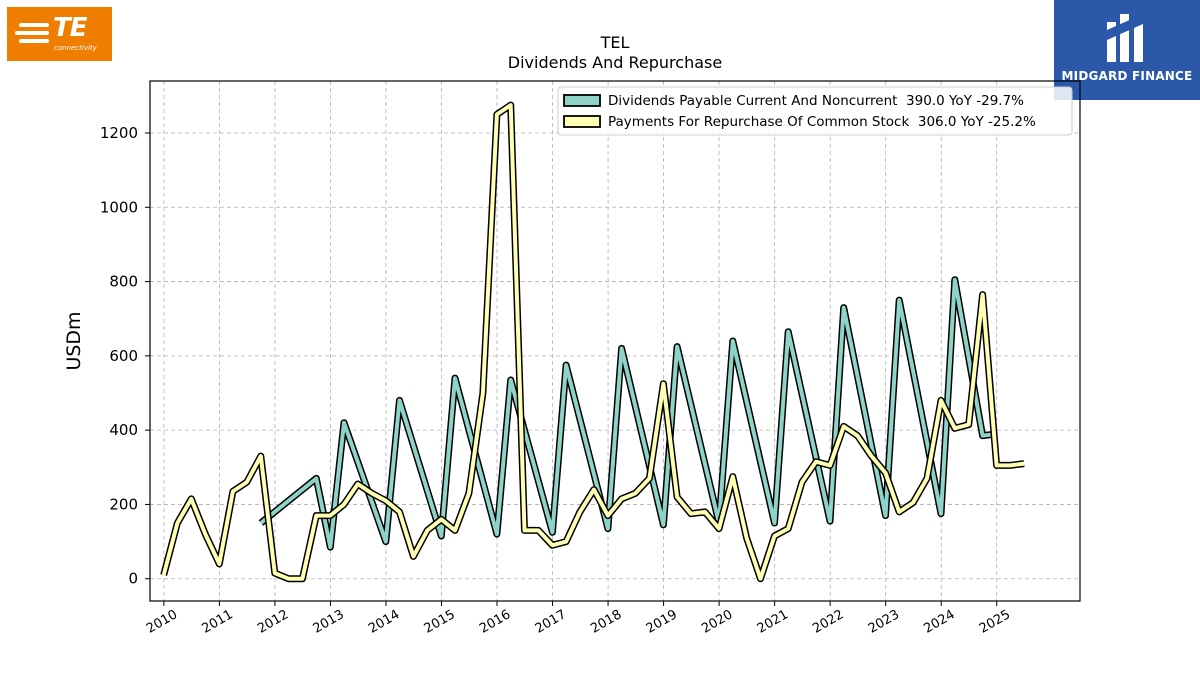 The width and height of the screenshot is (1200, 675). Describe the element at coordinates (440, 622) in the screenshot. I see `x-tick-label: 2015` at that location.